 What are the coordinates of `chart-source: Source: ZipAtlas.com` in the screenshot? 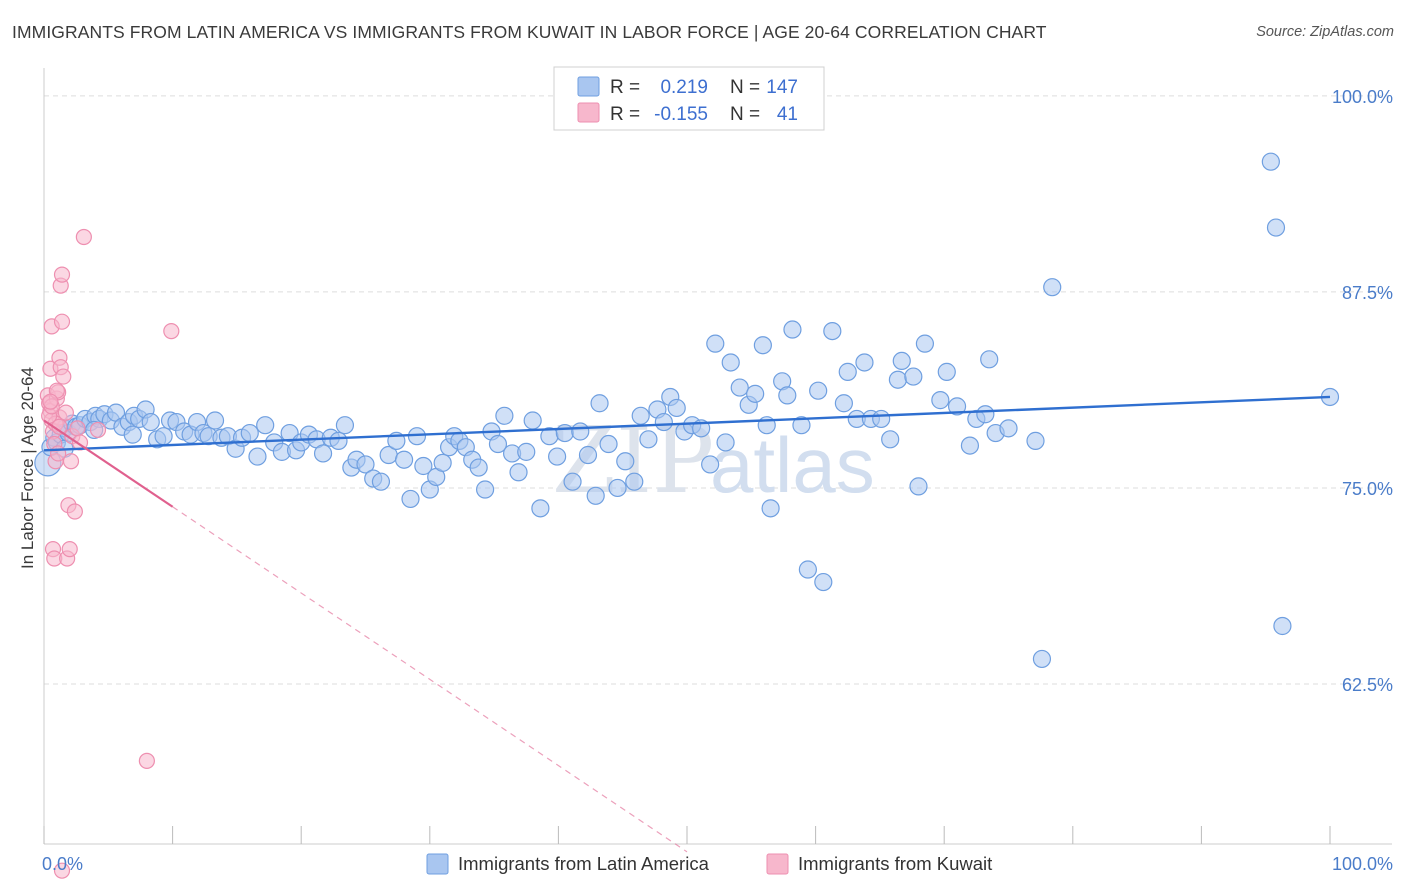 It's located at (1325, 32).